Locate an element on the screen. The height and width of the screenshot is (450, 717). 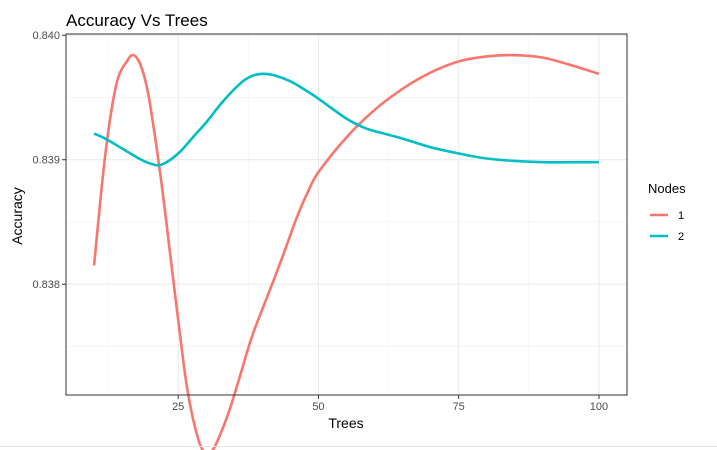
y-axis-title: Accuracy is located at coordinates (17, 216).